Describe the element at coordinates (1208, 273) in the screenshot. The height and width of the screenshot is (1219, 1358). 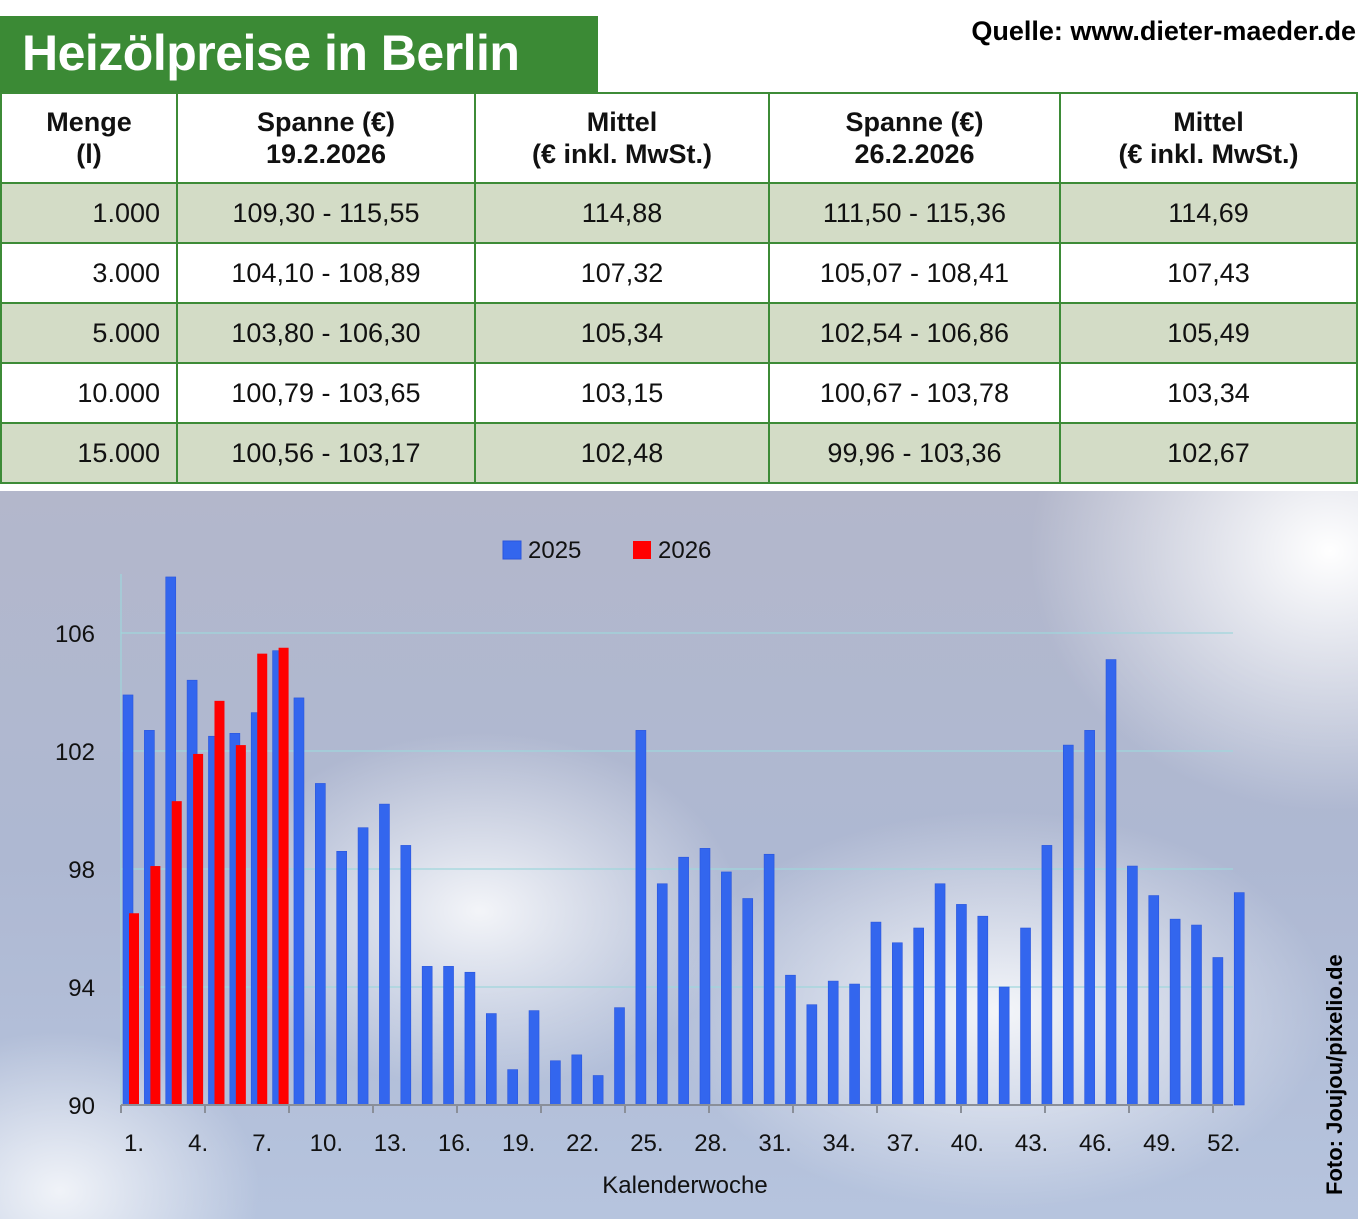
I see `table-cell: 107,43` at that location.